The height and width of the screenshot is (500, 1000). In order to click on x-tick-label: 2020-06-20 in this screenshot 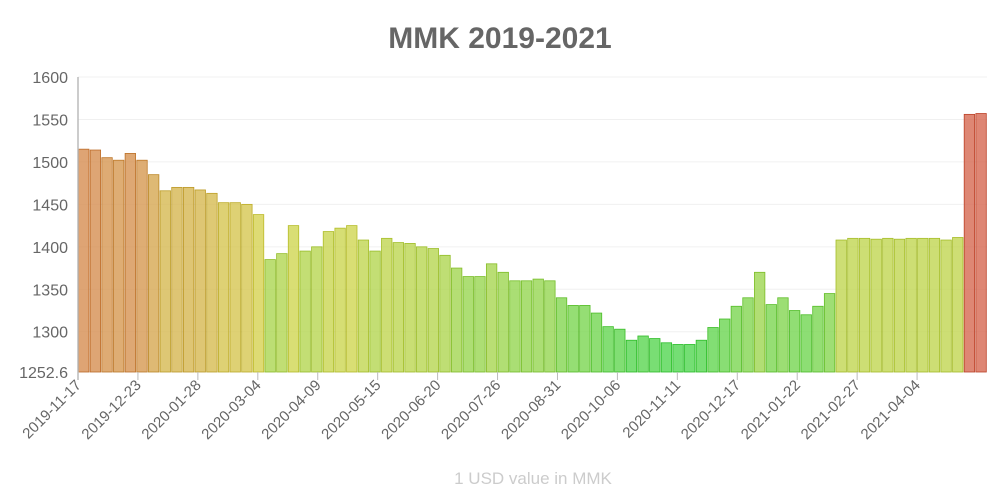, I will do `click(411, 410)`.